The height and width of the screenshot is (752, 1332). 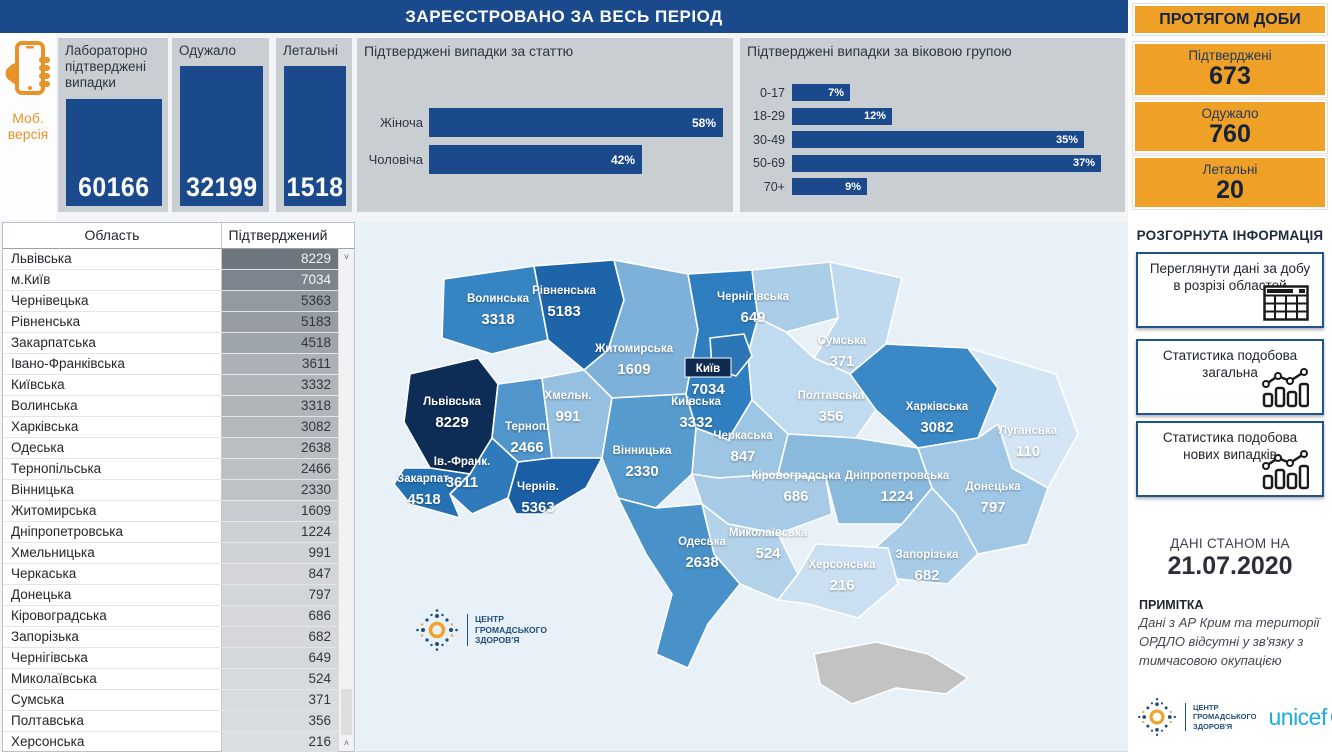 What do you see at coordinates (112, 235) in the screenshot?
I see `column-header-region: Область` at bounding box center [112, 235].